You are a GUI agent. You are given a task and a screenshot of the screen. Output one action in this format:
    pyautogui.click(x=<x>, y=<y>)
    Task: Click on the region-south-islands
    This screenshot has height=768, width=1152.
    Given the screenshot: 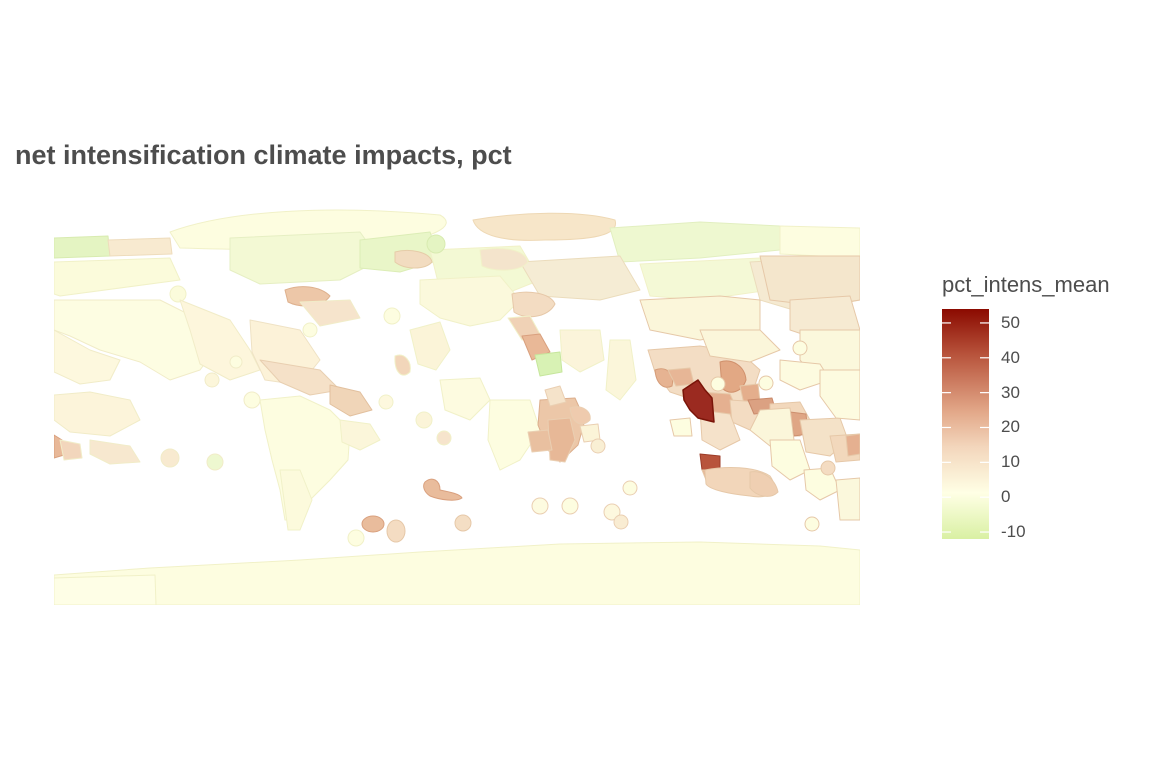 What is the action you would take?
    pyautogui.click(x=416, y=510)
    